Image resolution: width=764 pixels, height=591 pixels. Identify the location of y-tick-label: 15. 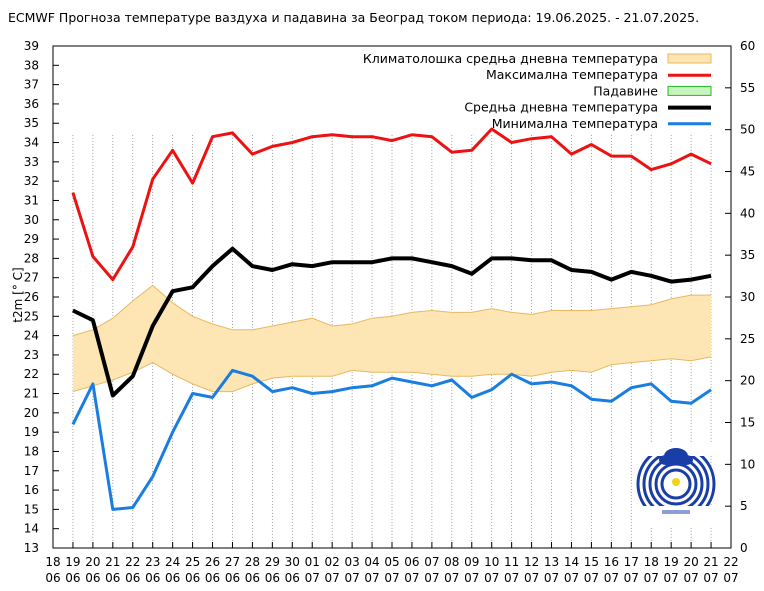
(31, 509).